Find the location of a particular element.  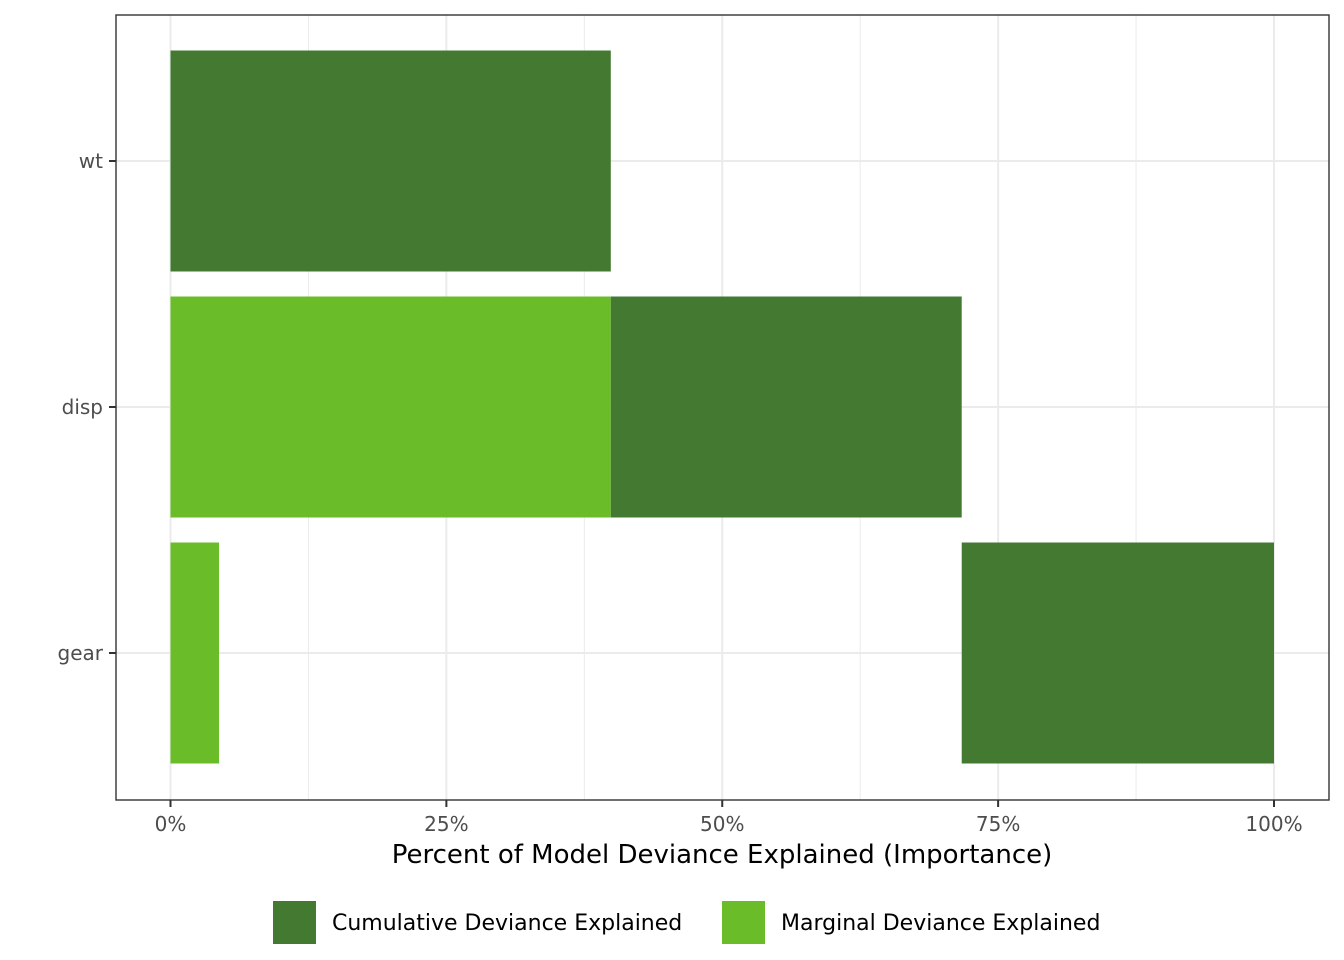

x-tick-label: 50% is located at coordinates (722, 824).